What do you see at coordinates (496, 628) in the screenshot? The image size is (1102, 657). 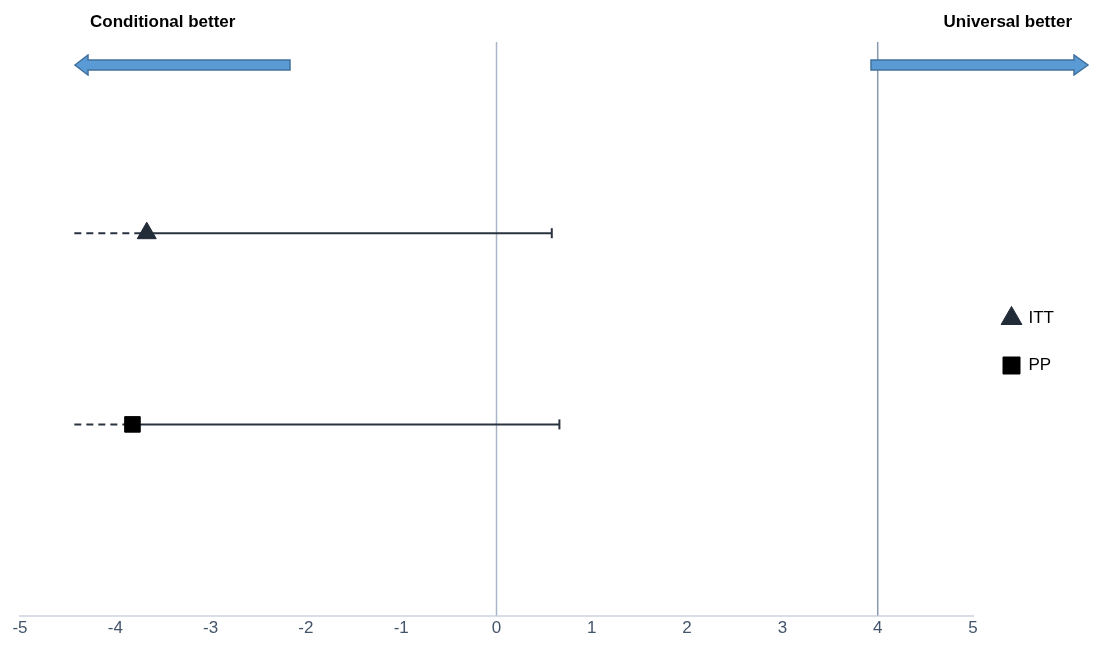 I see `x-tick-label: 0` at bounding box center [496, 628].